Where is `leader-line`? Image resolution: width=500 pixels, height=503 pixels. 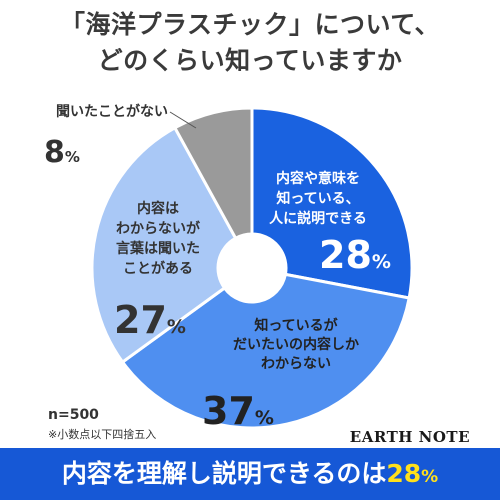
leader-line is located at coordinates (183, 120).